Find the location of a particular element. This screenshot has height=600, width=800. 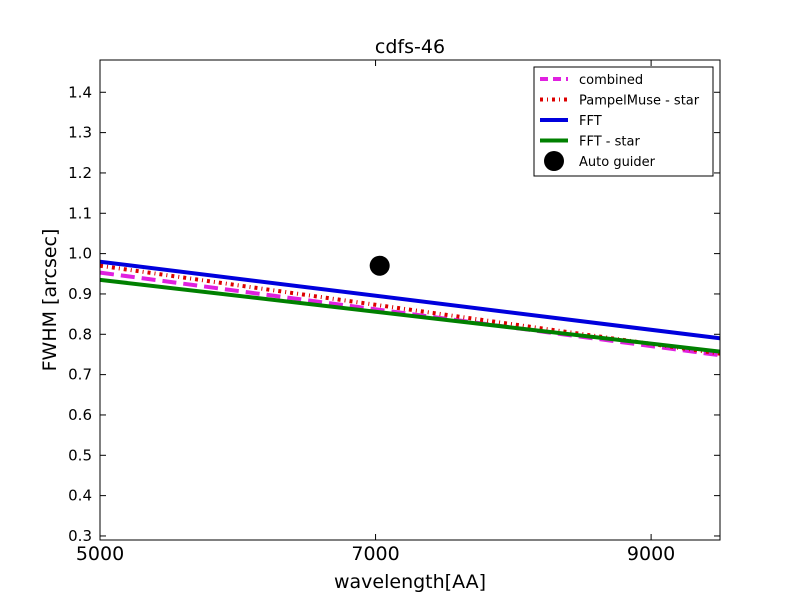

y-tick-label-11: 1.3 is located at coordinates (80, 133).